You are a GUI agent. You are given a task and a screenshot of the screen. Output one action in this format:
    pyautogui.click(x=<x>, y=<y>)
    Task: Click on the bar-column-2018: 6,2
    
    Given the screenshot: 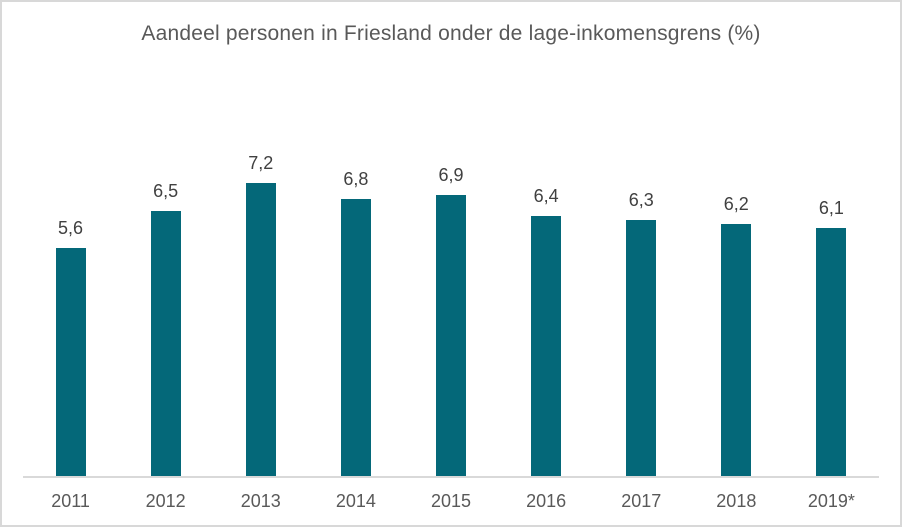 What is the action you would take?
    pyautogui.click(x=736, y=320)
    